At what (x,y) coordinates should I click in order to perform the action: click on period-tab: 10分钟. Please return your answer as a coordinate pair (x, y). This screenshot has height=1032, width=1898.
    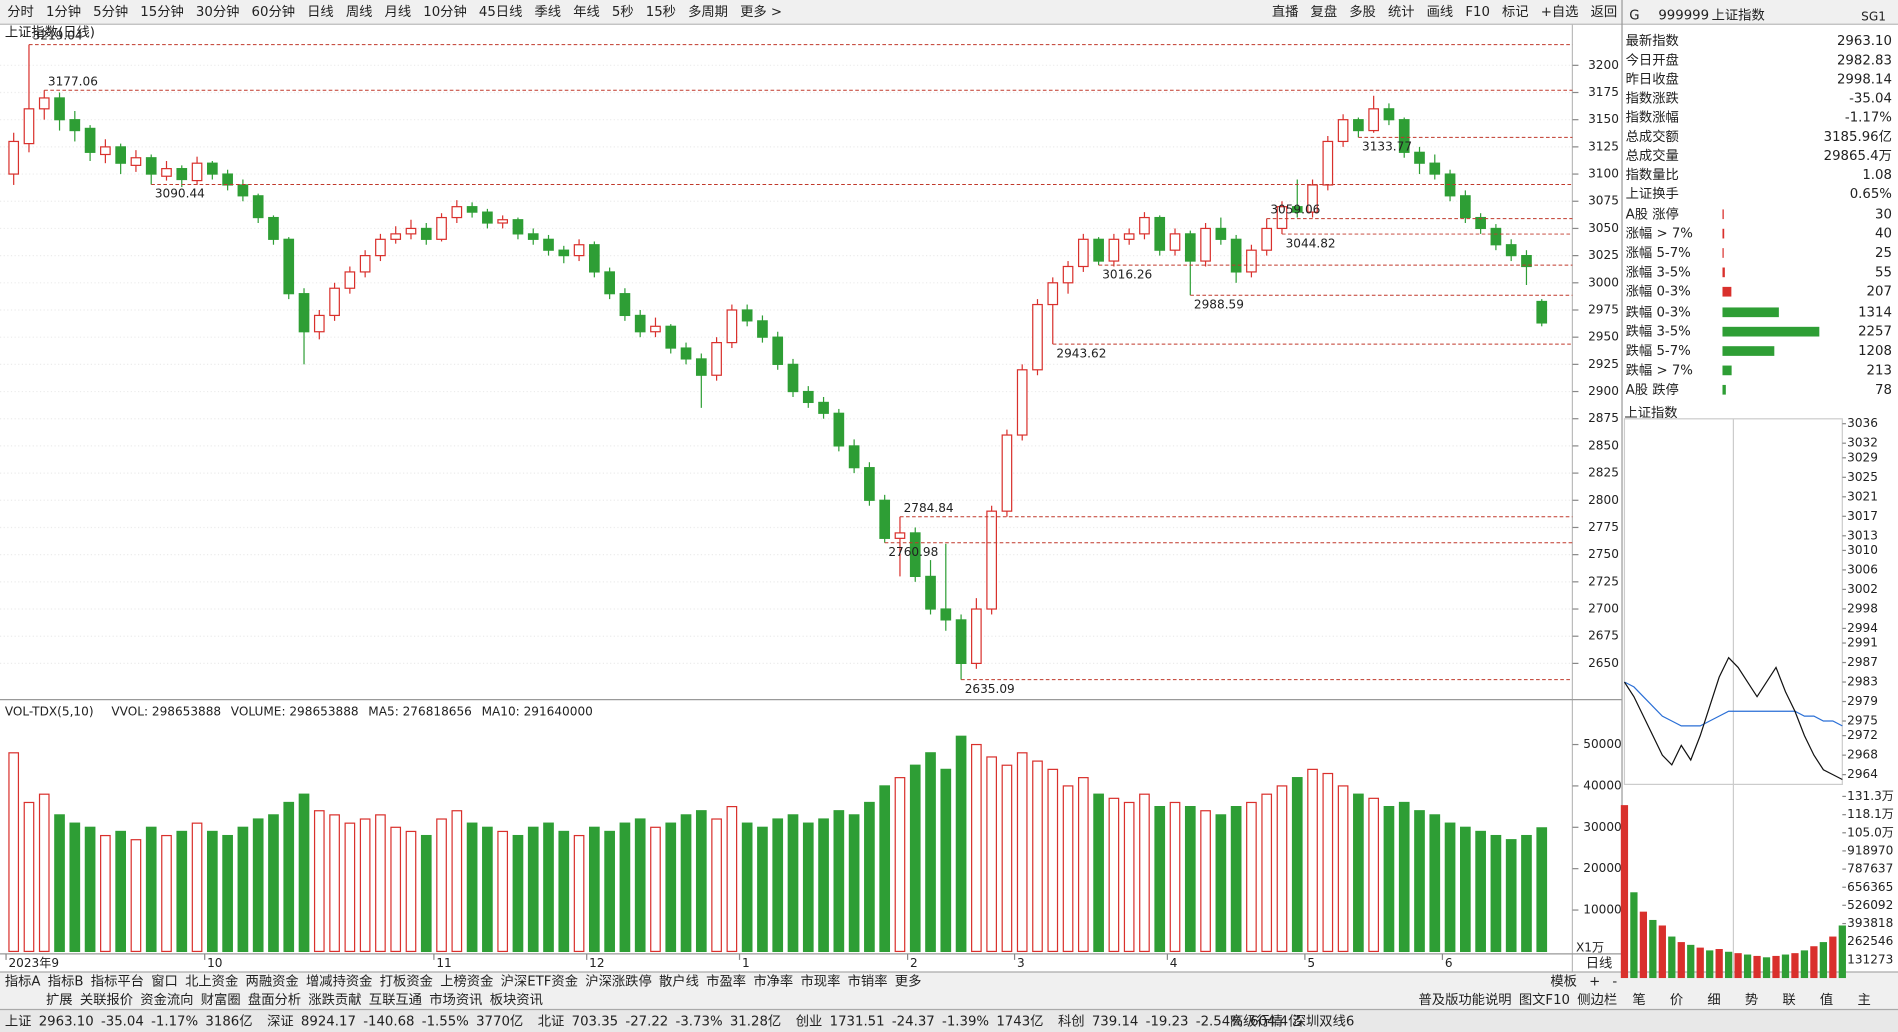
    Looking at the image, I should click on (445, 11).